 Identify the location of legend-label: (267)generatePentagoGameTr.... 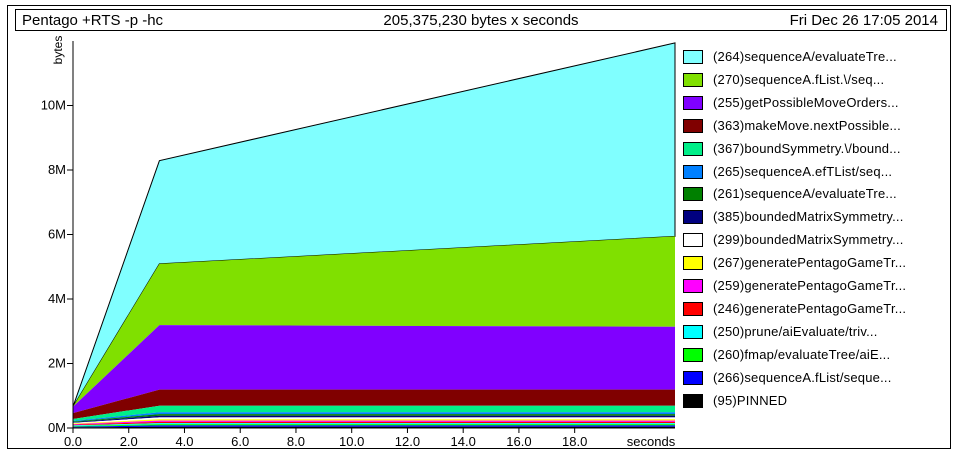
(810, 263).